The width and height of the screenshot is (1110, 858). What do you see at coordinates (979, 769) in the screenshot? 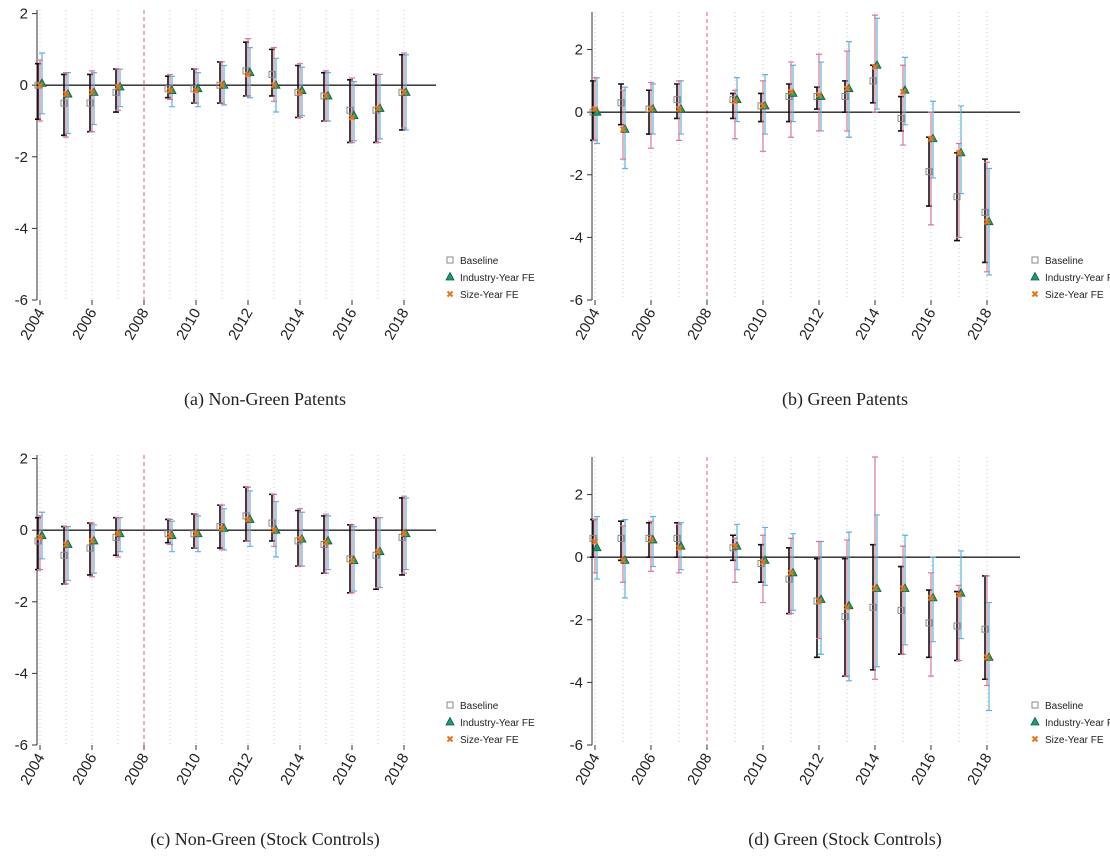
I see `x-tick-label: 2018` at bounding box center [979, 769].